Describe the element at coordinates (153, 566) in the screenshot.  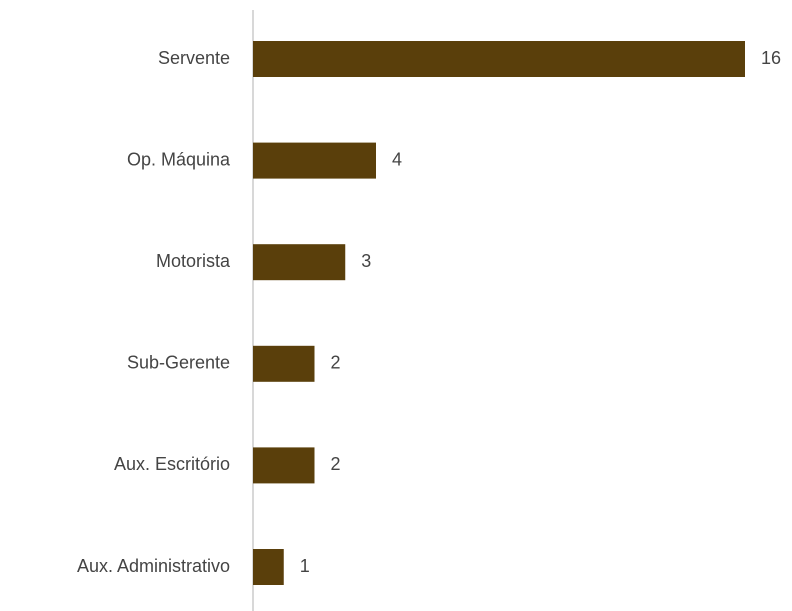
I see `category-label: Aux. Administrativo` at that location.